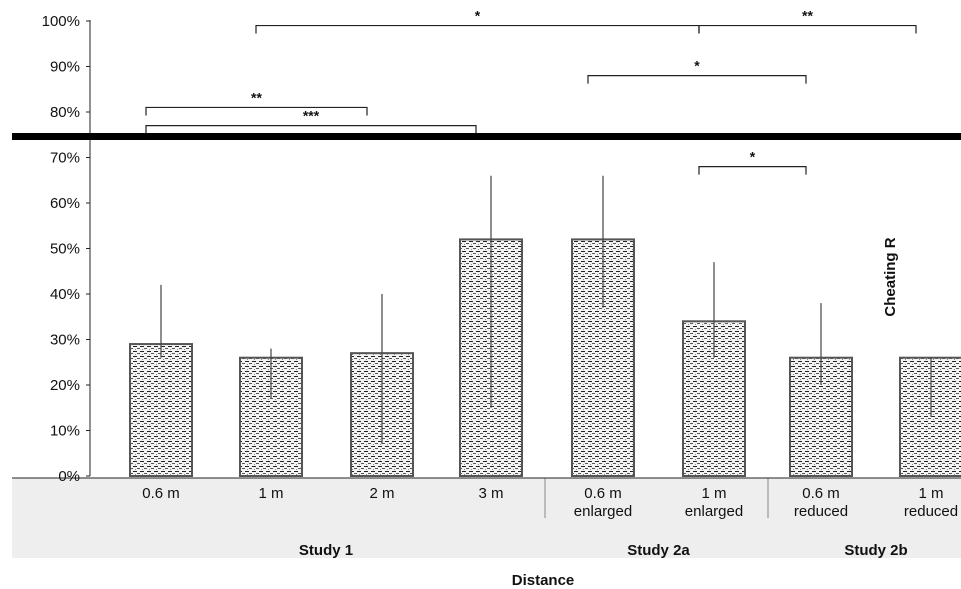 This screenshot has width=961, height=589. What do you see at coordinates (65, 249) in the screenshot?
I see `y-tick-label: 50%` at bounding box center [65, 249].